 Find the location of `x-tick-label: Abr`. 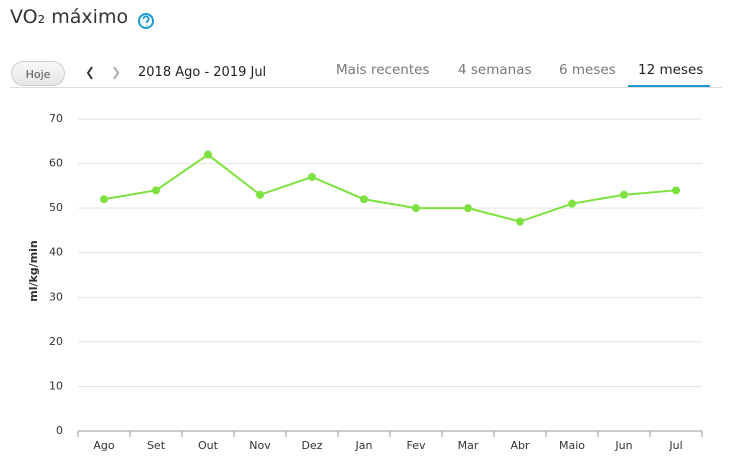

x-tick-label: Abr is located at coordinates (520, 445).